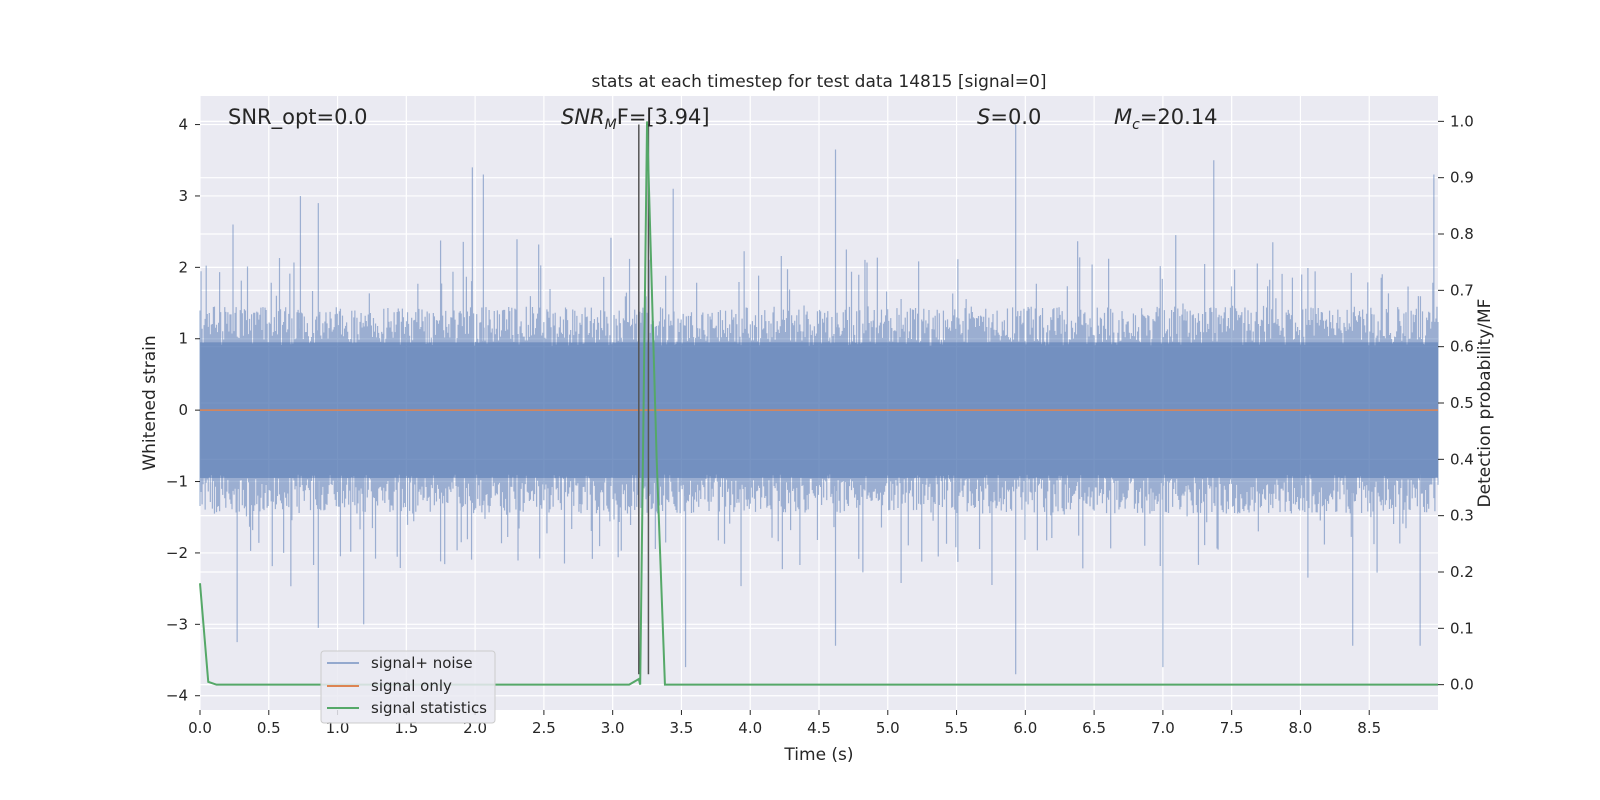 Image resolution: width=1600 pixels, height=800 pixels. Describe the element at coordinates (1369, 728) in the screenshot. I see `x-tick-label-17: 8.5` at that location.